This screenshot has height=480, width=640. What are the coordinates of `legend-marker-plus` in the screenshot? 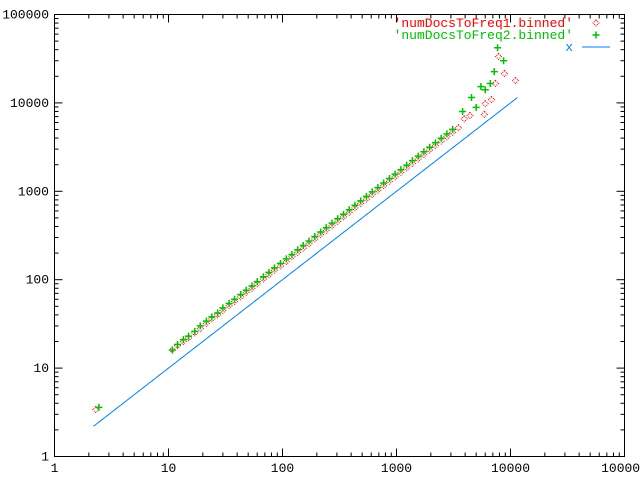 It's located at (596, 35).